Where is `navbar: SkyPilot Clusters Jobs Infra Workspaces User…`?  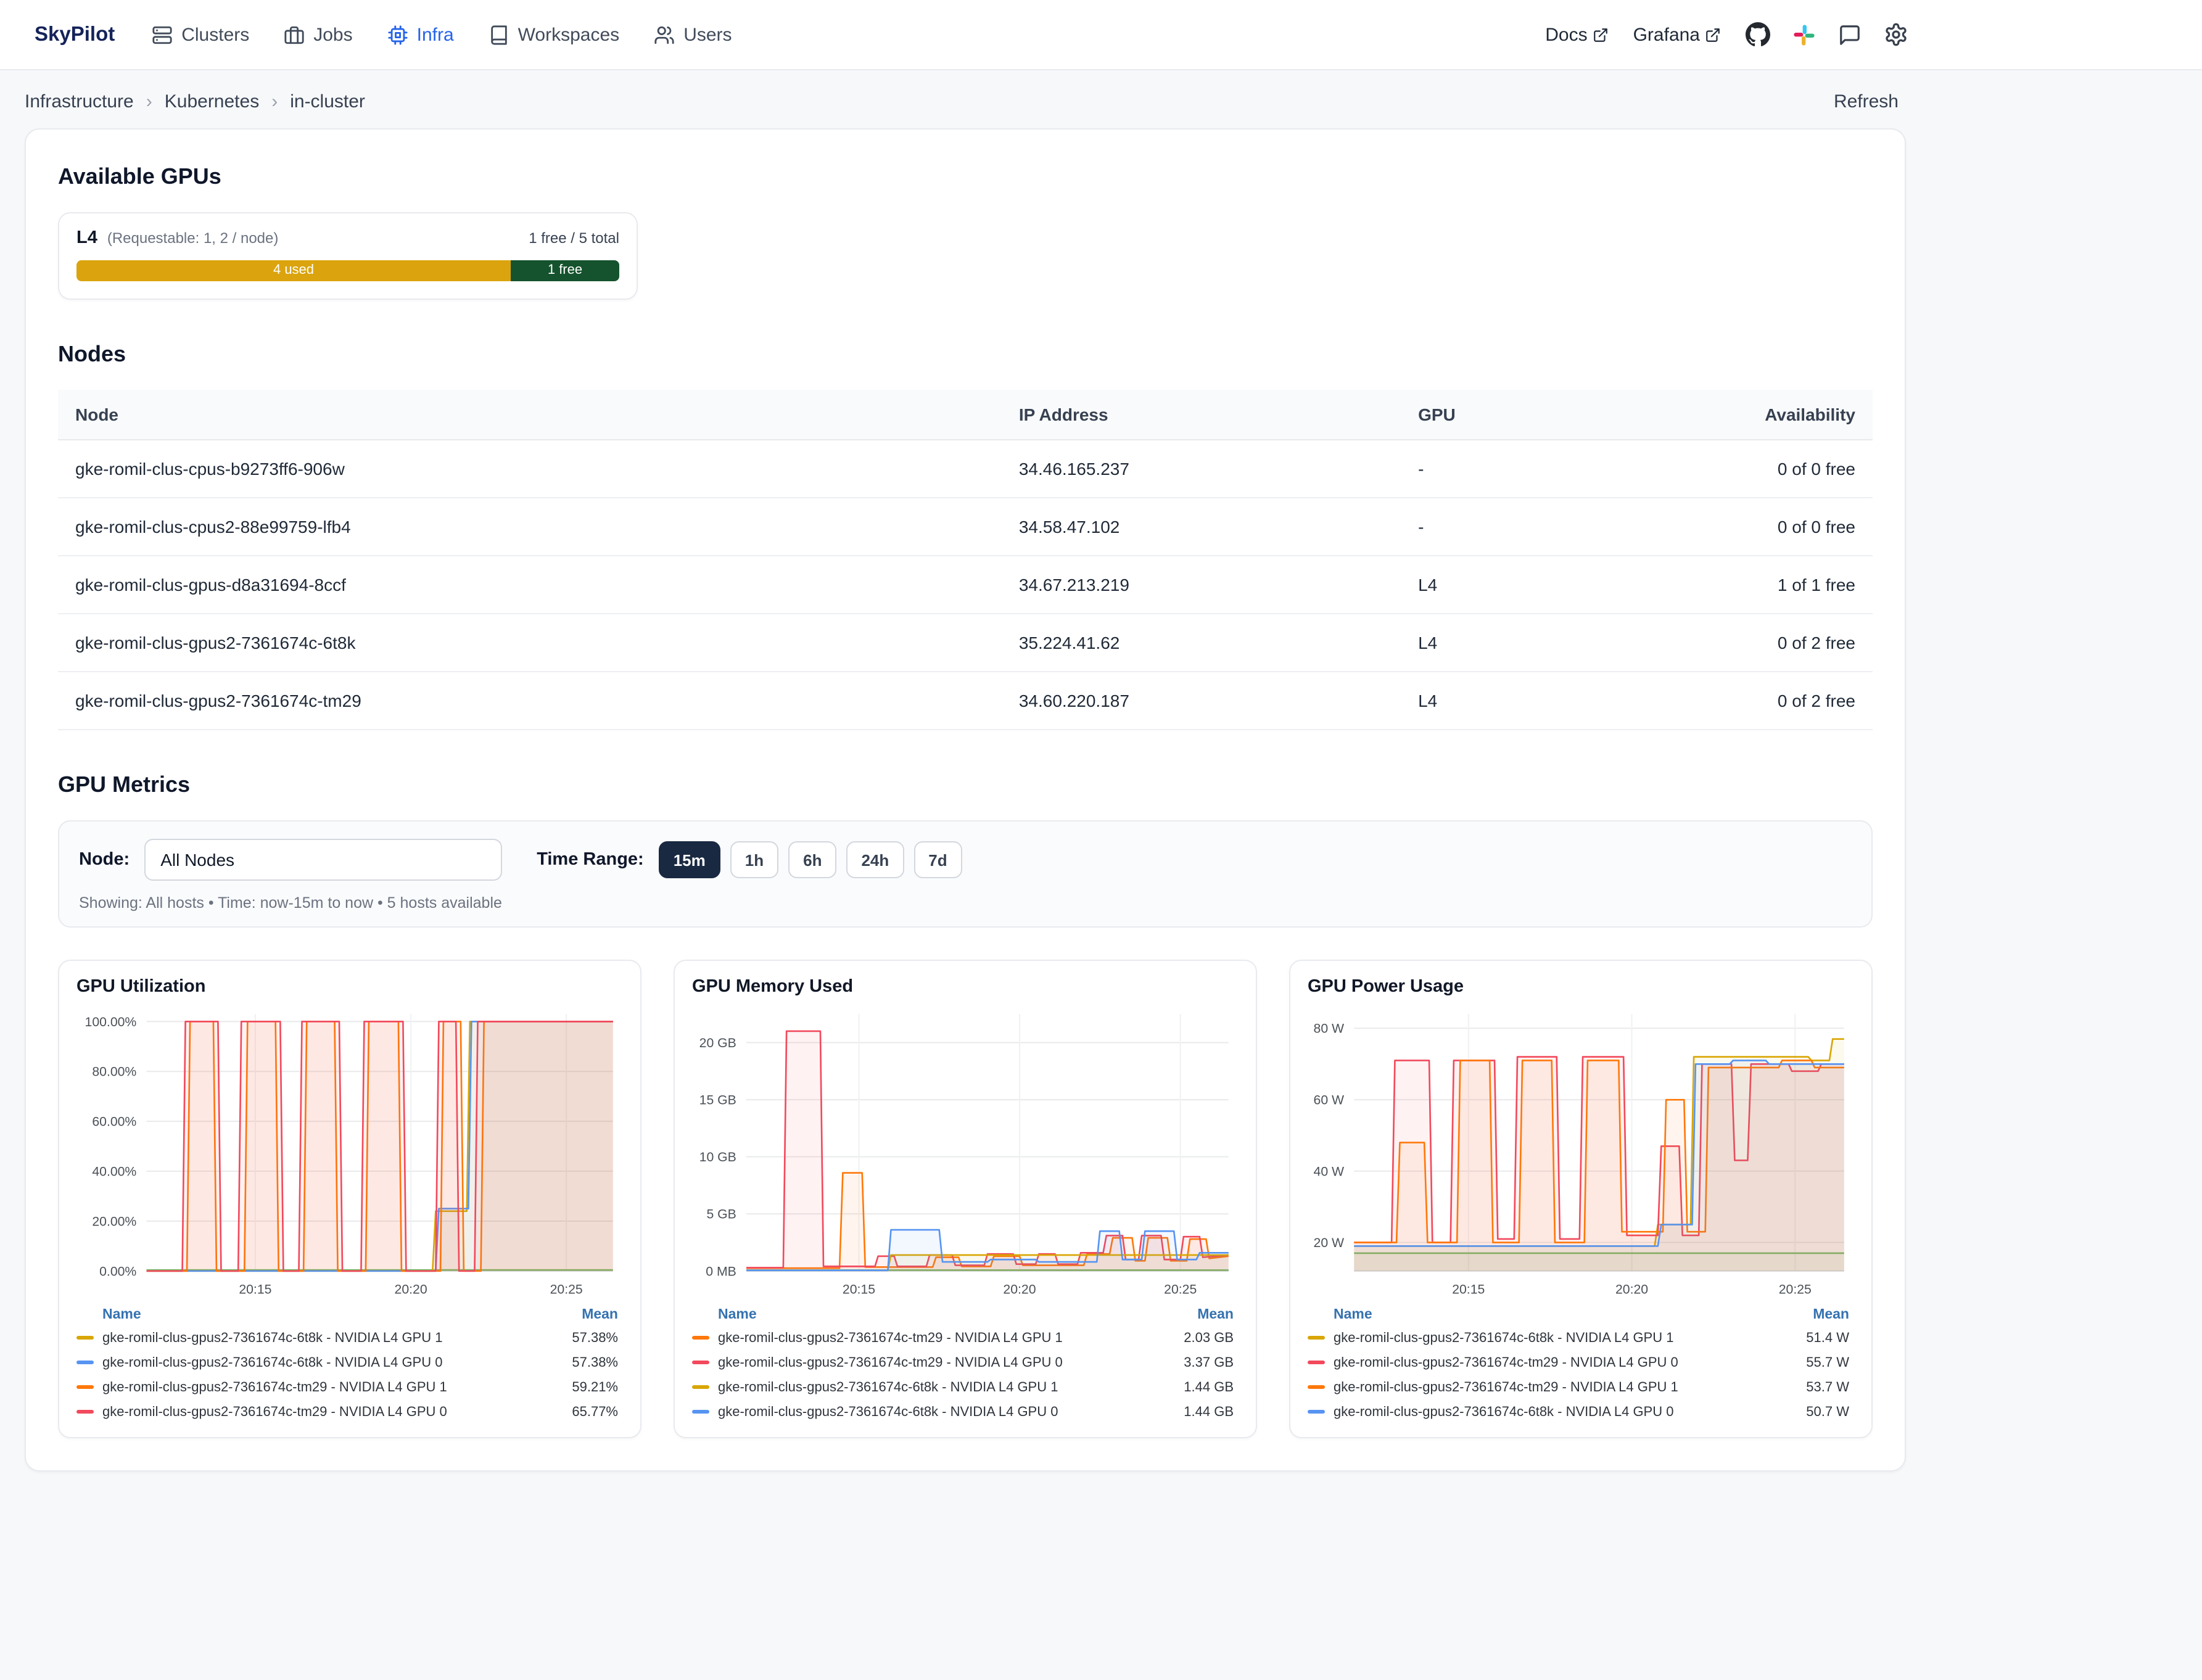
navbar: SkyPilot Clusters Jobs Infra Workspaces User… is located at coordinates (1101, 35).